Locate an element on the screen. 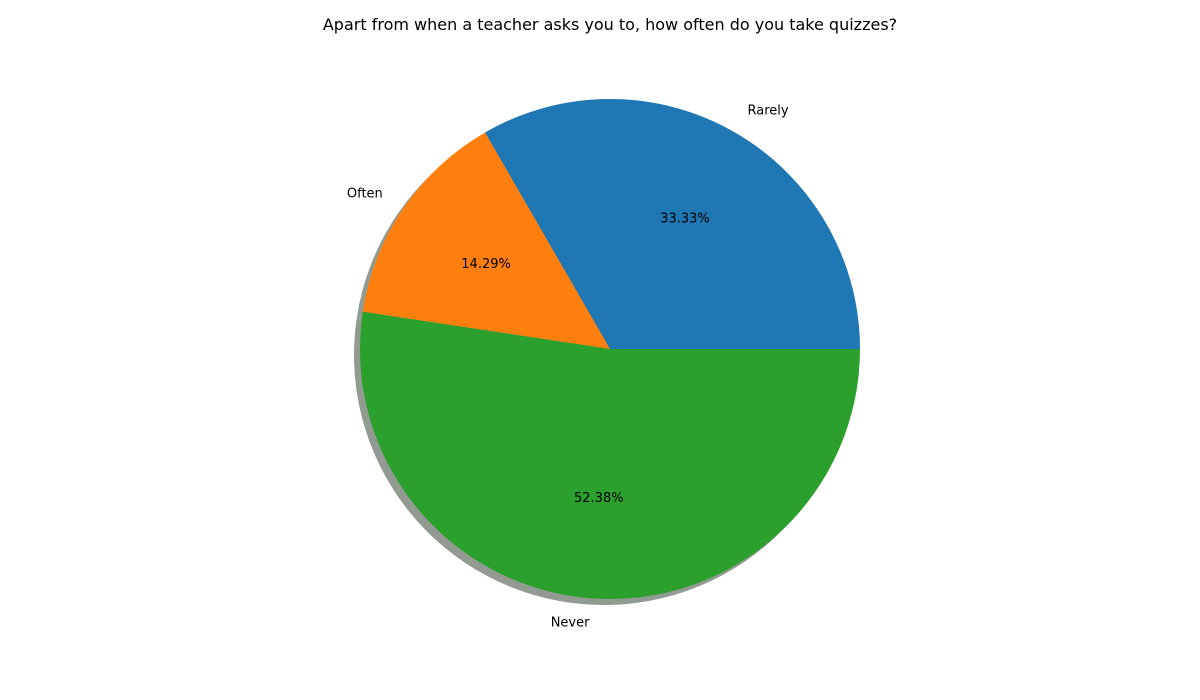 This screenshot has height=700, width=1200. slice-pct-label-never: 52.38% is located at coordinates (599, 498).